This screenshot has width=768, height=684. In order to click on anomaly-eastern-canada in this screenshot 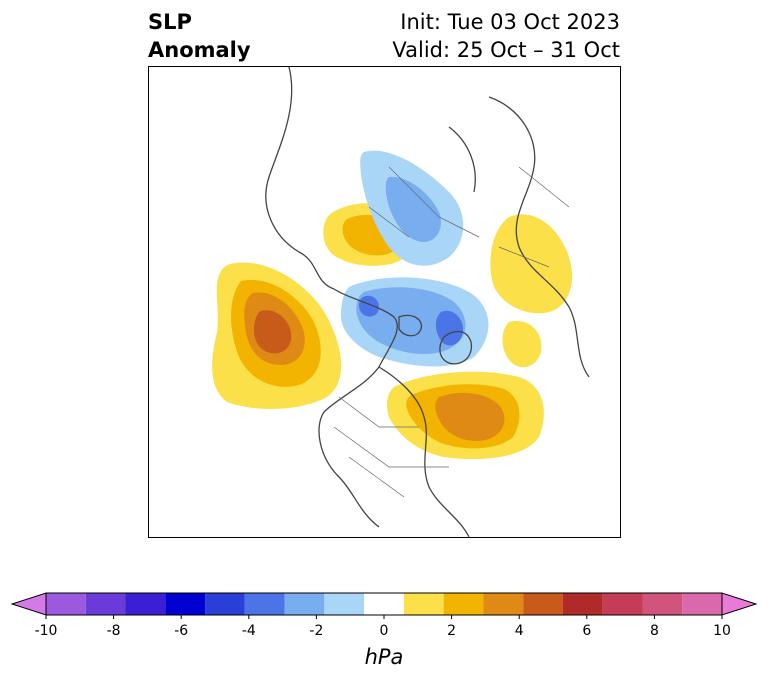, I will do `click(465, 415)`.